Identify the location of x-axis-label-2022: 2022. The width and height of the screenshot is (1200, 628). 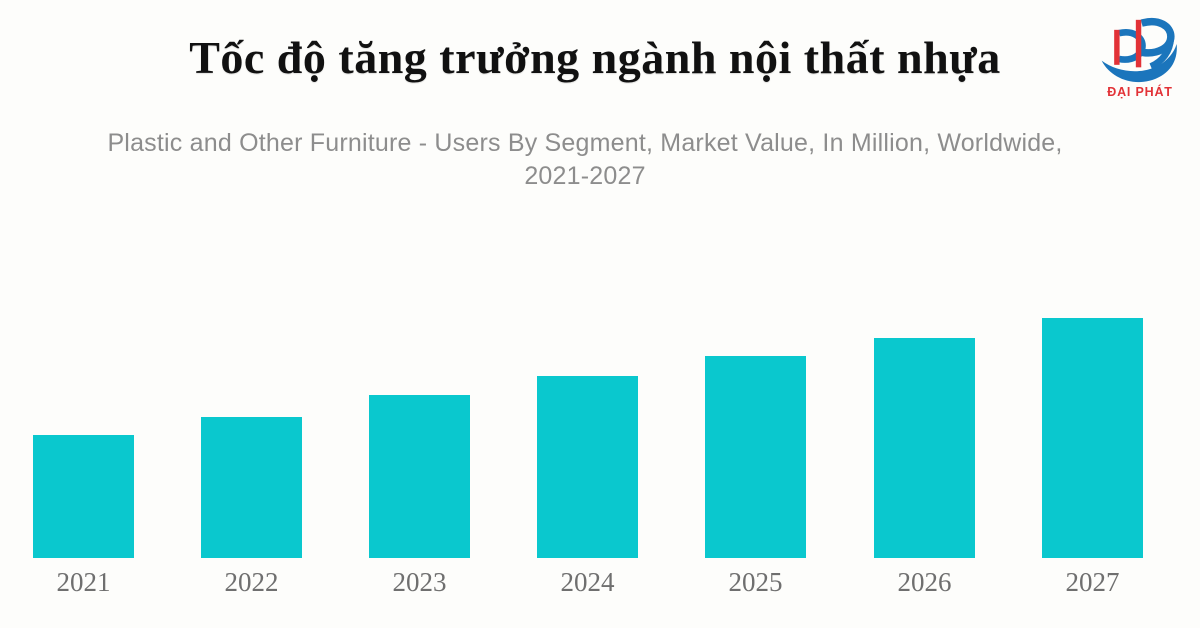
(251, 582).